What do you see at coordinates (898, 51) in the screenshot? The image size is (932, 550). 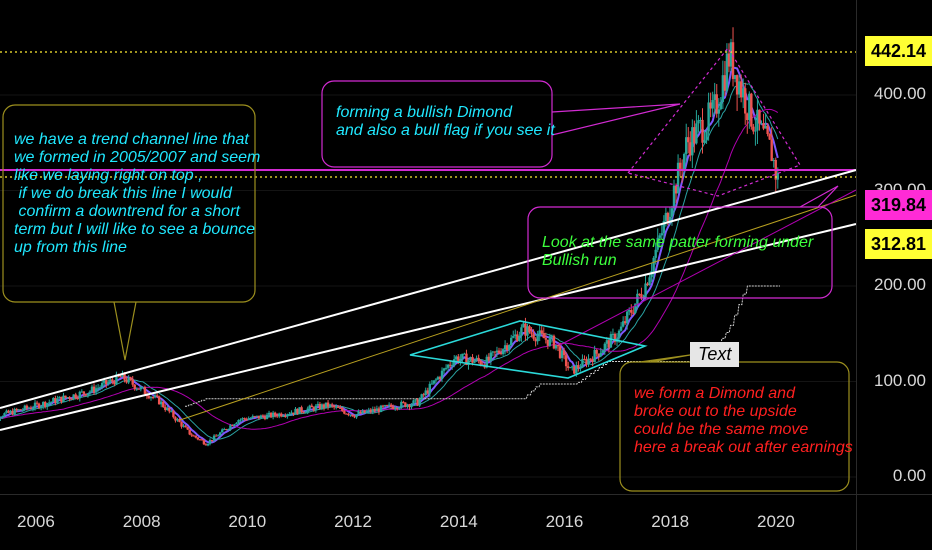 I see `price-badge-high: 442.14` at bounding box center [898, 51].